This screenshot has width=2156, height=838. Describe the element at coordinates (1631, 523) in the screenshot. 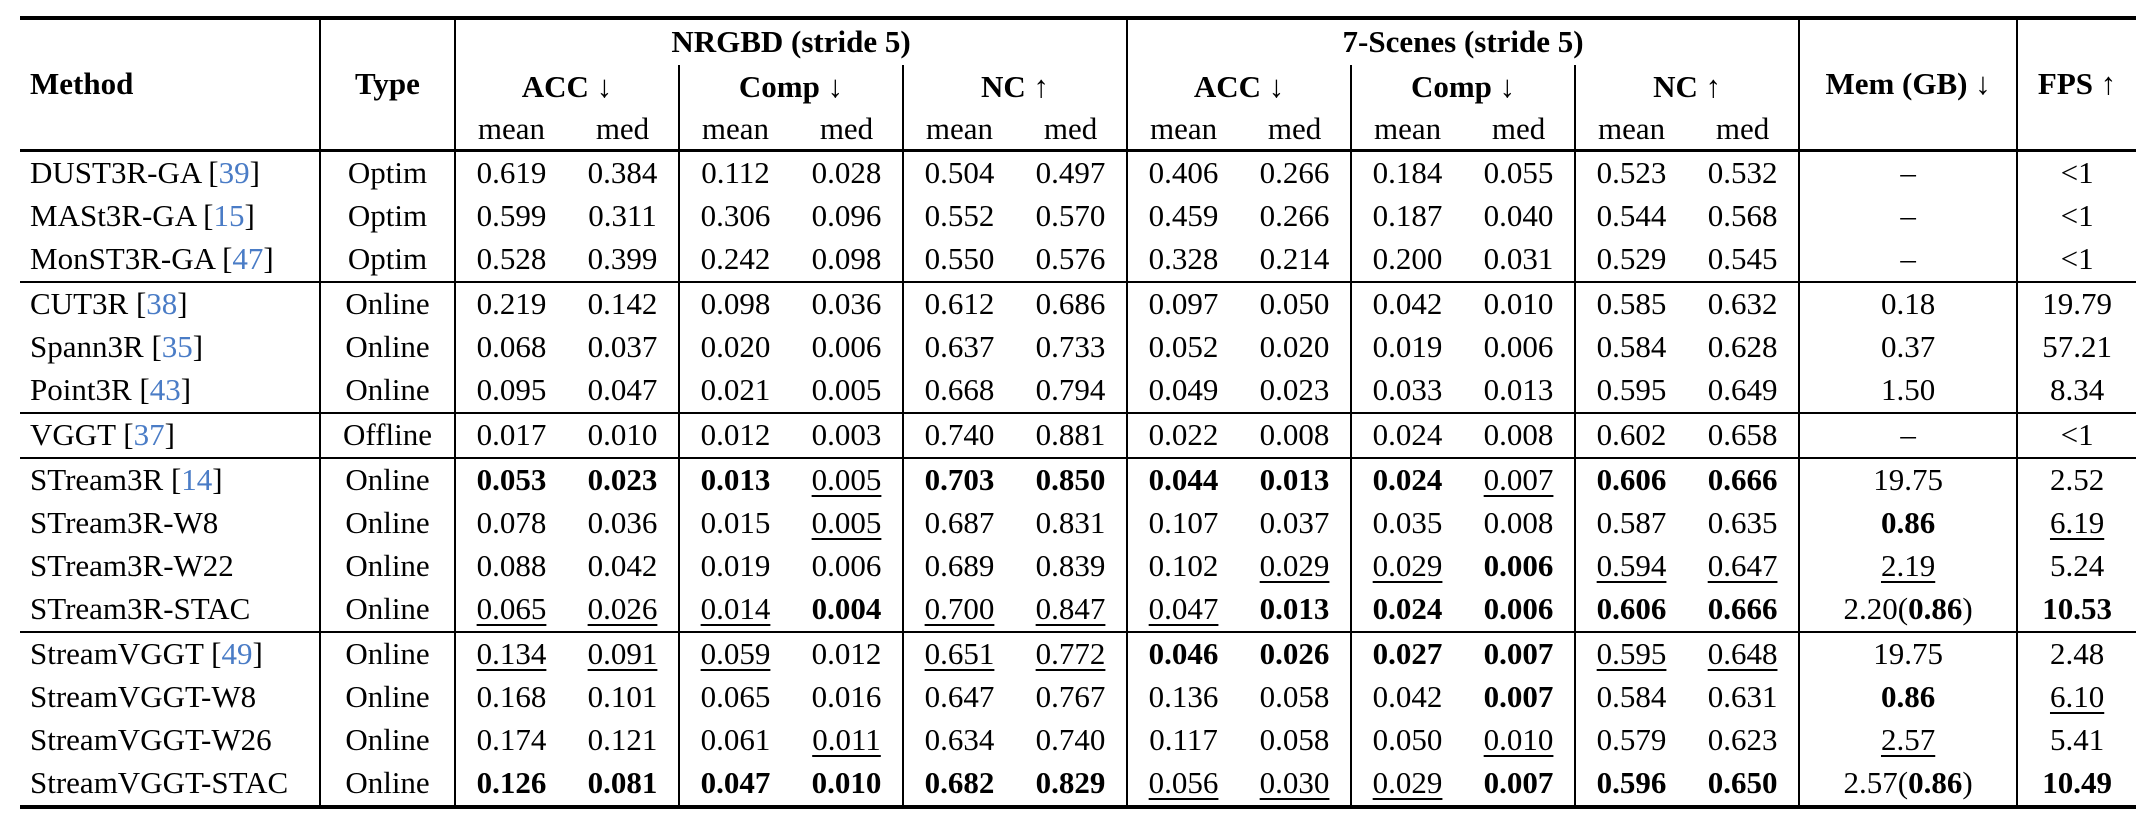

I see `metric-cell: 0.587` at that location.